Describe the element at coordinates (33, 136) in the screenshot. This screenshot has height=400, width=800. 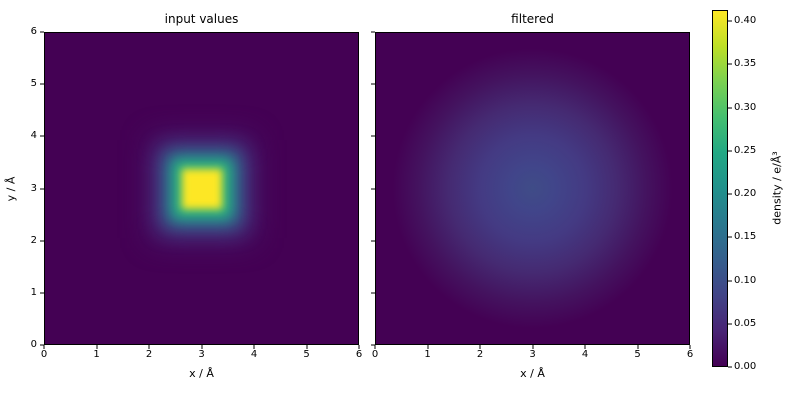
I see `y-tick-label: 4` at that location.